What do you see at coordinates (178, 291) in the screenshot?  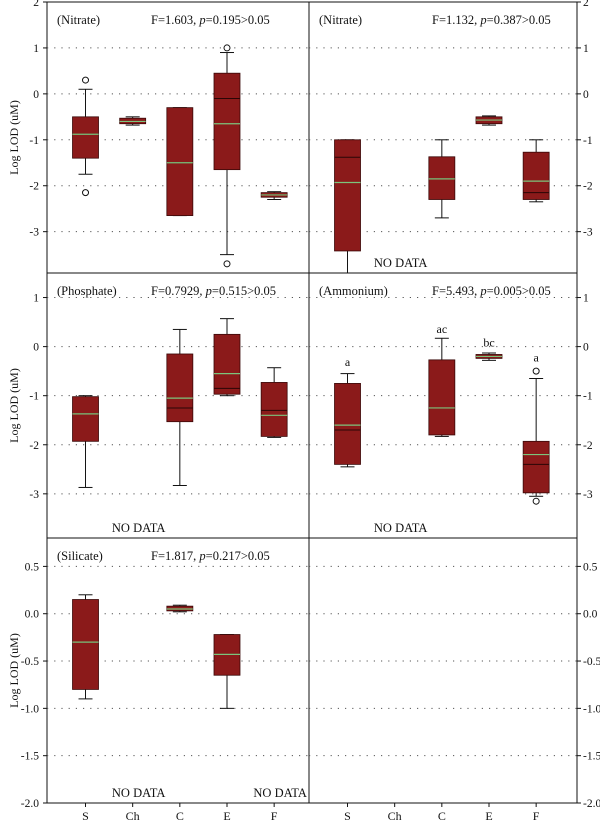 I see `stat-f: F=0.7929,` at bounding box center [178, 291].